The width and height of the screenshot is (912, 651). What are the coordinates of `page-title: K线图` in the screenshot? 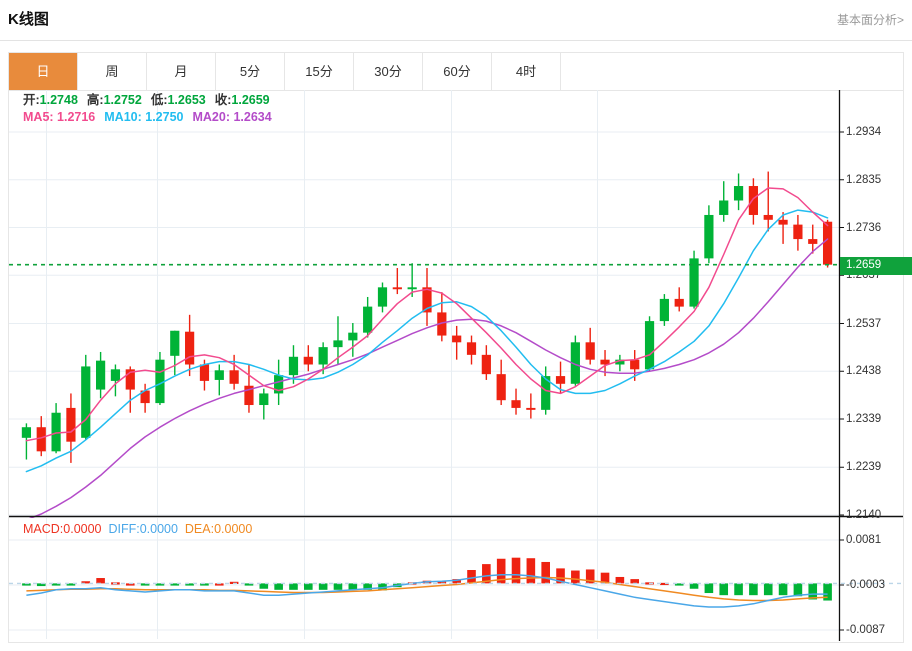 It's located at (28, 19).